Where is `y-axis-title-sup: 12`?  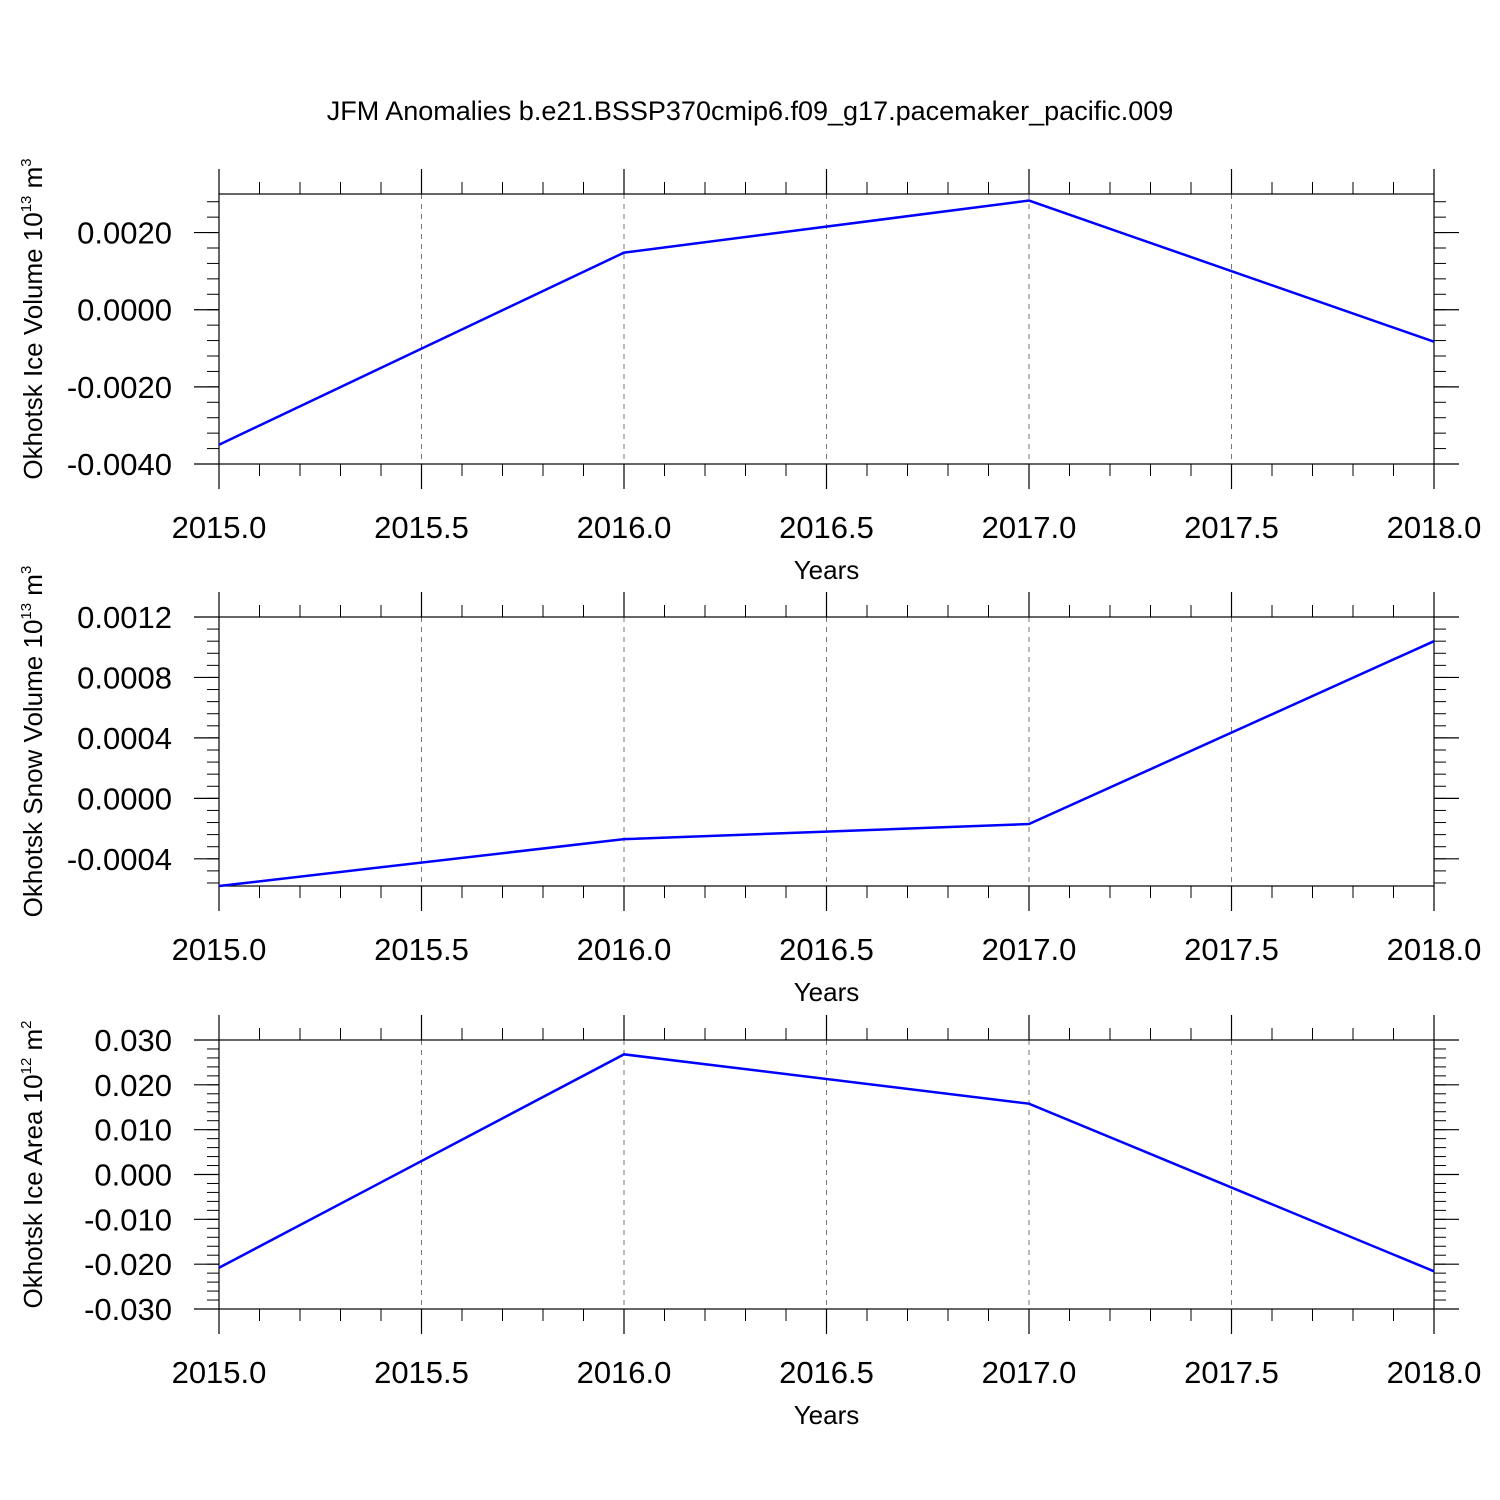
y-axis-title-sup: 12 is located at coordinates (26, 1066).